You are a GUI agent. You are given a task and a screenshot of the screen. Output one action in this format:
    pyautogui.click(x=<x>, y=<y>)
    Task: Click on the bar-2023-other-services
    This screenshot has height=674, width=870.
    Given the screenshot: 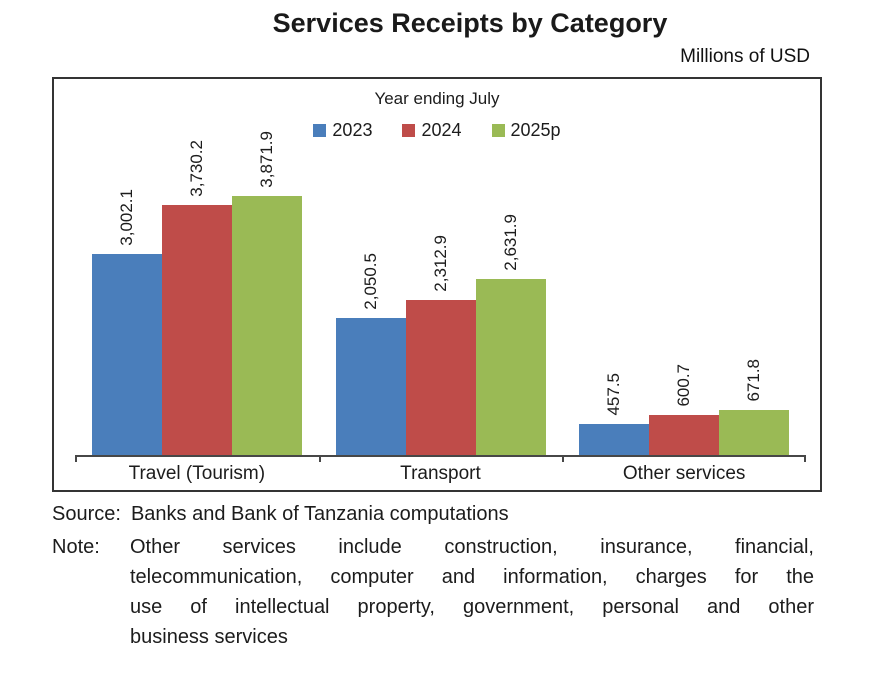 What is the action you would take?
    pyautogui.click(x=614, y=439)
    